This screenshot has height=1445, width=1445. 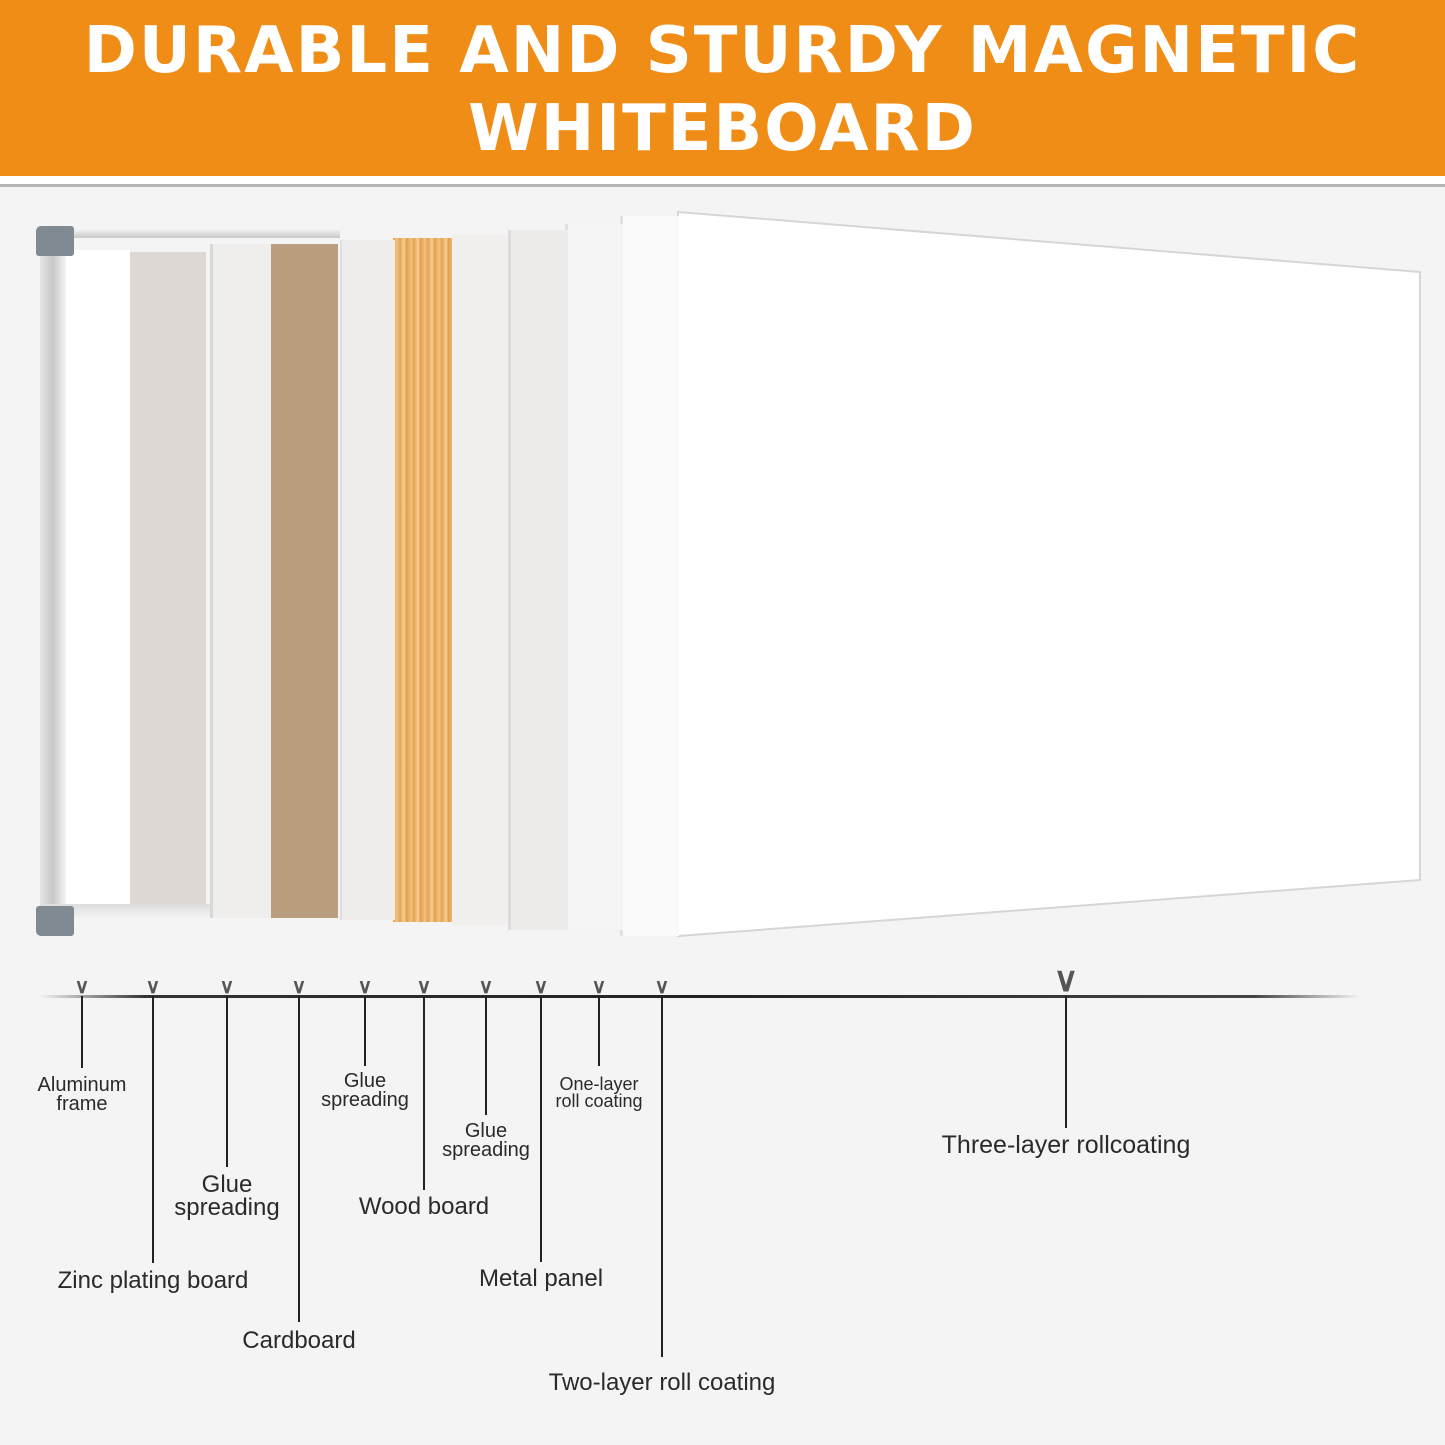 What do you see at coordinates (299, 1340) in the screenshot?
I see `layer-label: Cardboard` at bounding box center [299, 1340].